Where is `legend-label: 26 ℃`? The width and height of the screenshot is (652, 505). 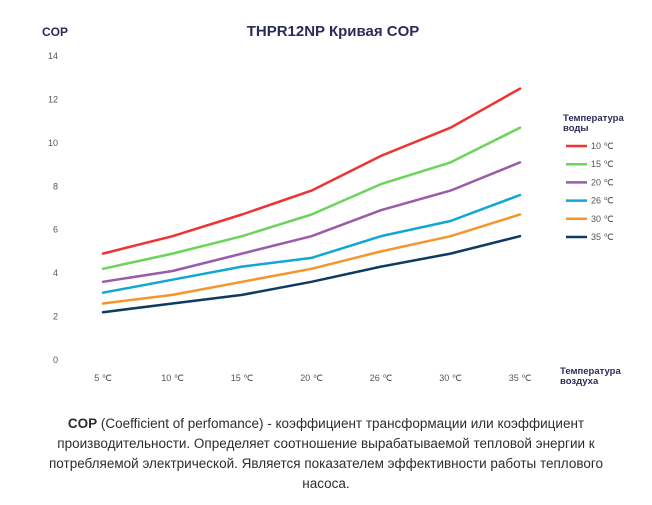
legend-label: 26 ℃ is located at coordinates (602, 201).